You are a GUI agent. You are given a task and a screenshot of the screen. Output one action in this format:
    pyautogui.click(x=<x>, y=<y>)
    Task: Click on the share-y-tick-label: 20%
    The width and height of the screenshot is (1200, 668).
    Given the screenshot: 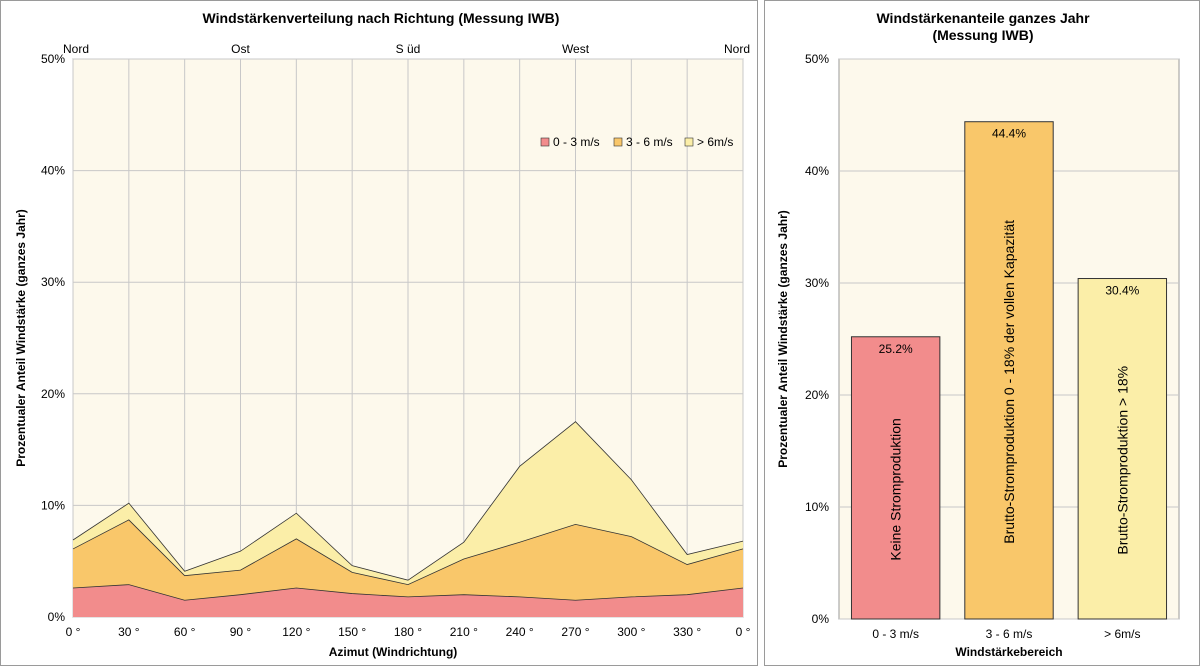 What is the action you would take?
    pyautogui.click(x=817, y=395)
    